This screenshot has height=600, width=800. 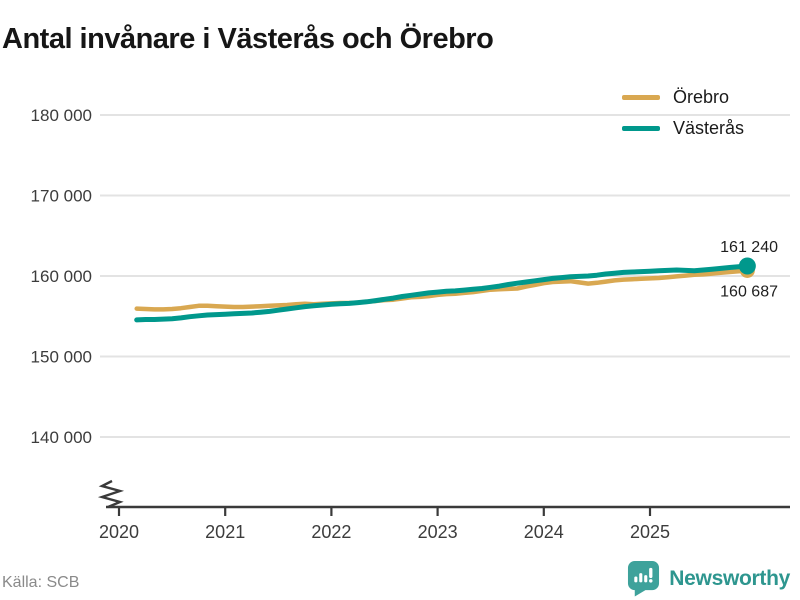 I want to click on line-vasteras, so click(x=442, y=293).